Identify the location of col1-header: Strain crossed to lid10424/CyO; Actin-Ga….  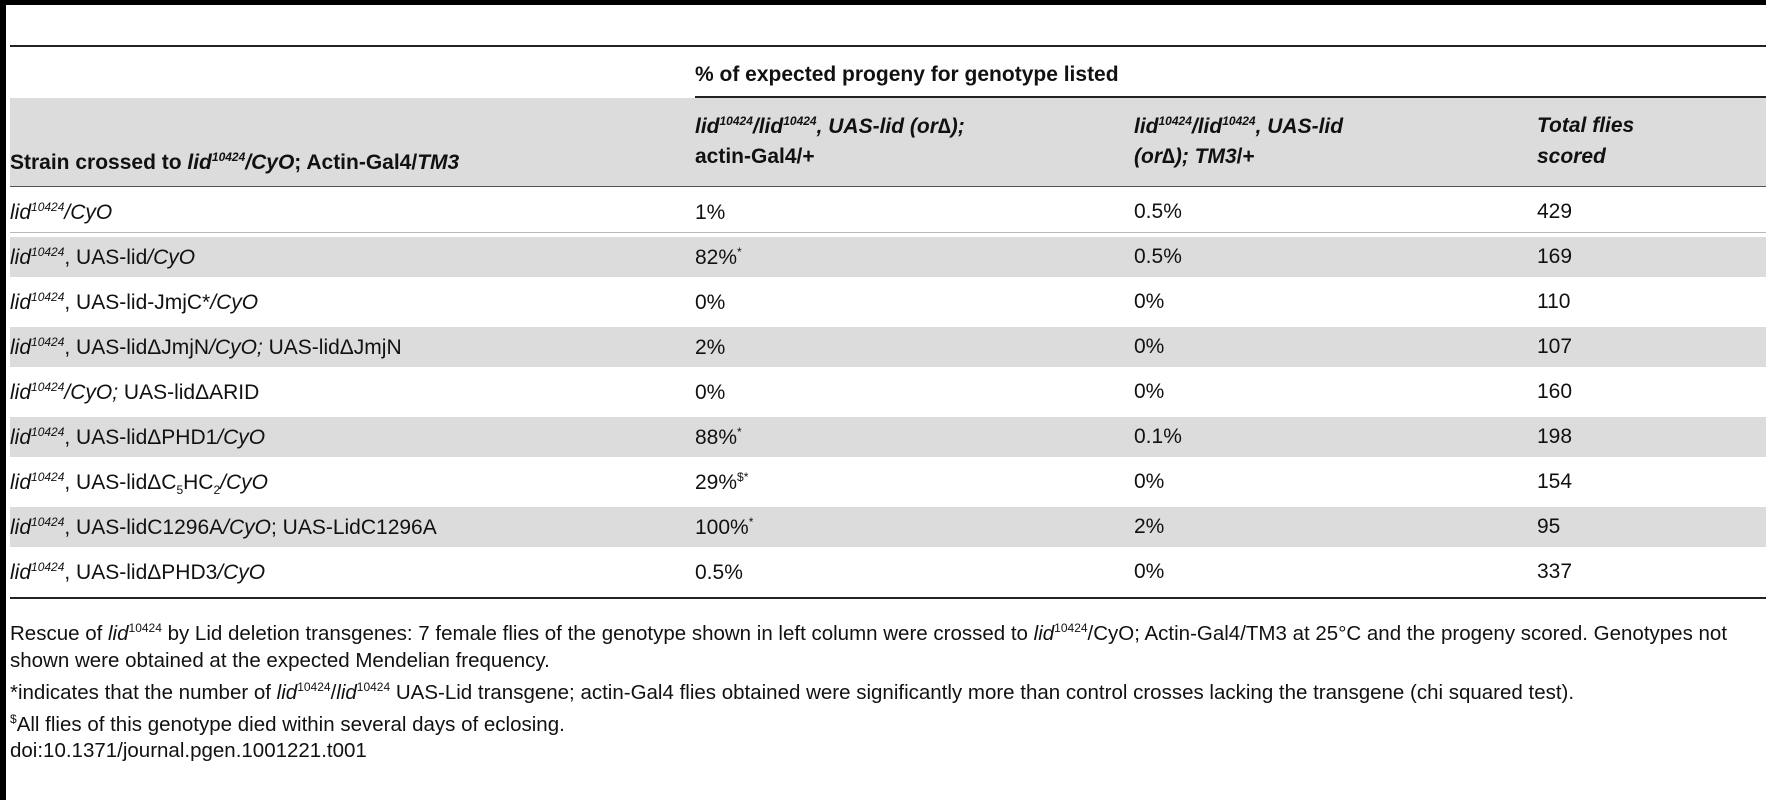
(235, 162).